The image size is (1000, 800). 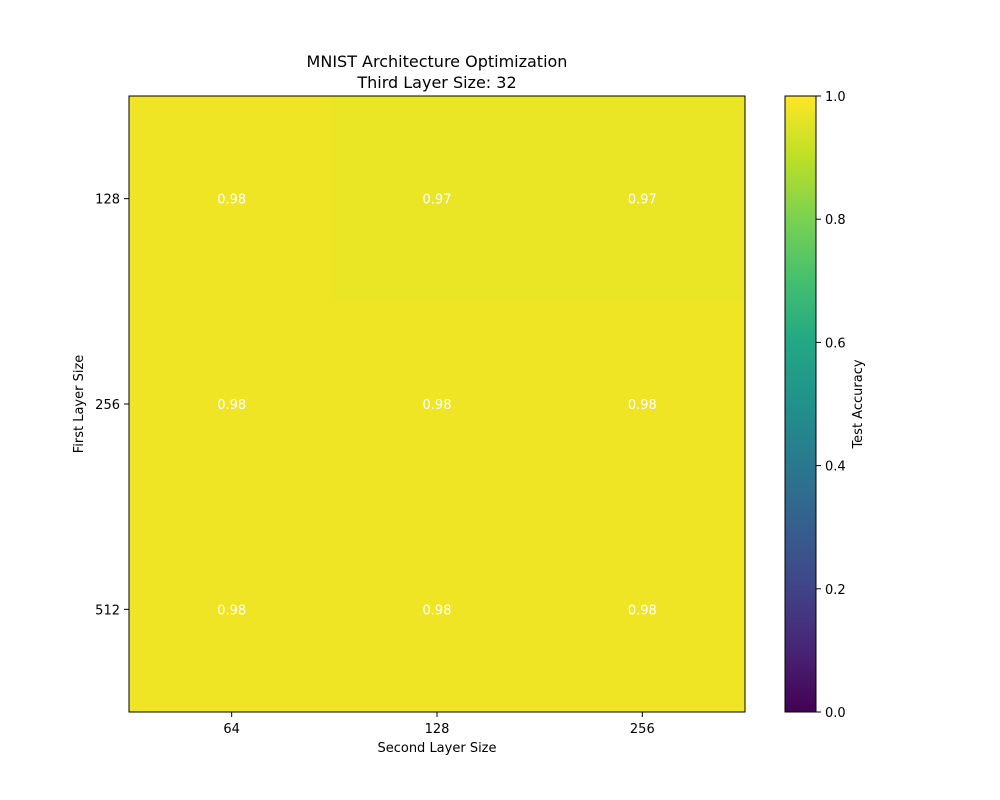 What do you see at coordinates (858, 404) in the screenshot?
I see `colorbar-label: Test Accuracy` at bounding box center [858, 404].